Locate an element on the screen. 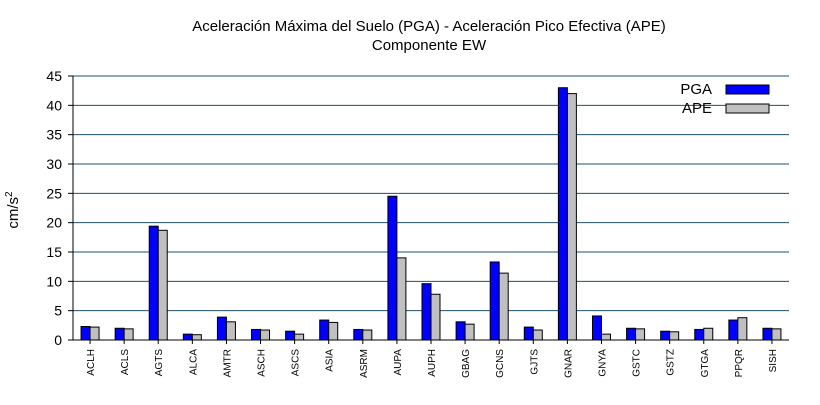 This screenshot has height=405, width=820. x-tick-label: SISH is located at coordinates (773, 360).